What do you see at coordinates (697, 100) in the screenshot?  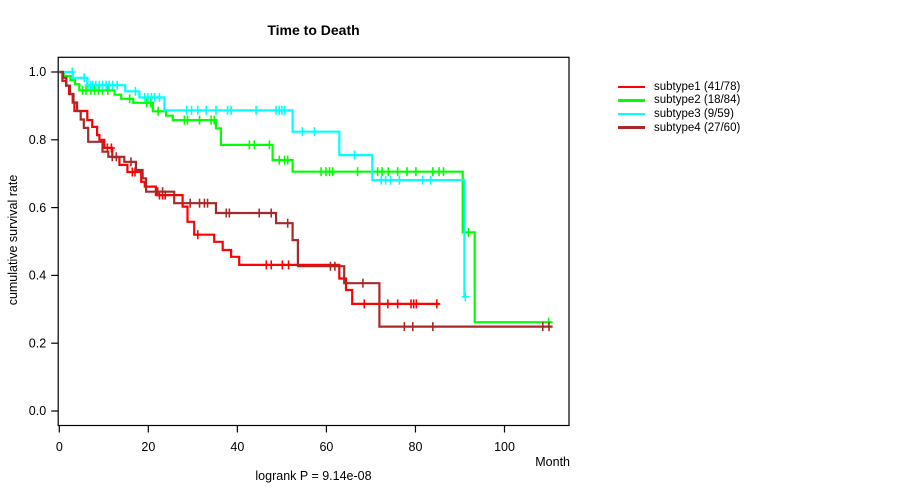 I see `legend-label-subtype2: subtype2 (18/84)` at bounding box center [697, 100].